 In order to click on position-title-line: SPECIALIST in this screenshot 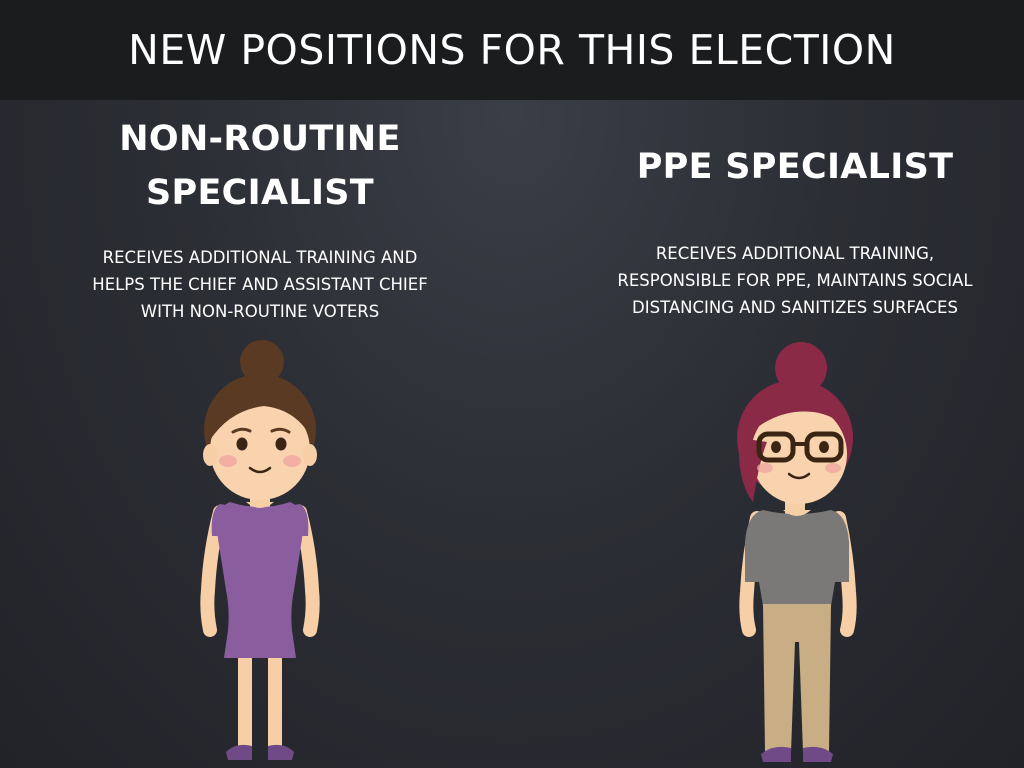, I will do `click(260, 193)`.